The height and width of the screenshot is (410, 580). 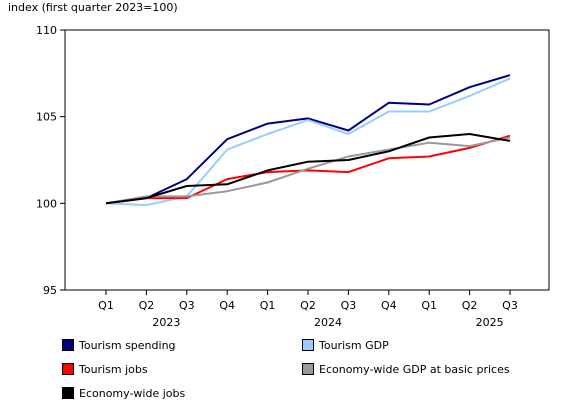 I want to click on legend-label: Tourism GDP, so click(x=354, y=345).